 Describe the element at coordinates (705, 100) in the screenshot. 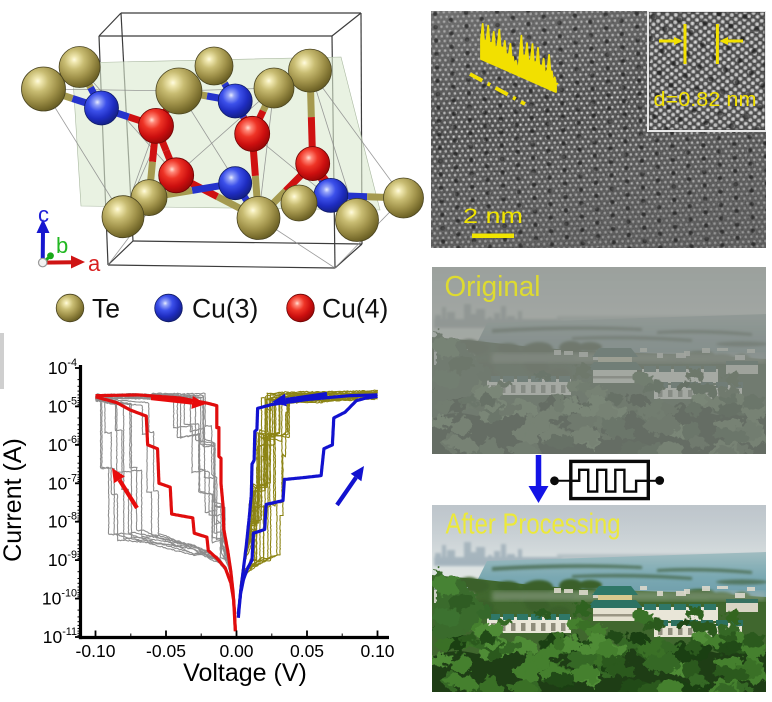

I see `svg-text: d=0.82 nm` at that location.